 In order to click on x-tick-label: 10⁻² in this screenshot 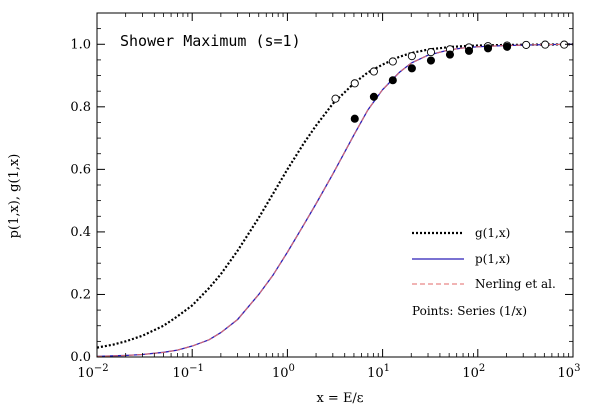, I will do `click(92, 372)`.